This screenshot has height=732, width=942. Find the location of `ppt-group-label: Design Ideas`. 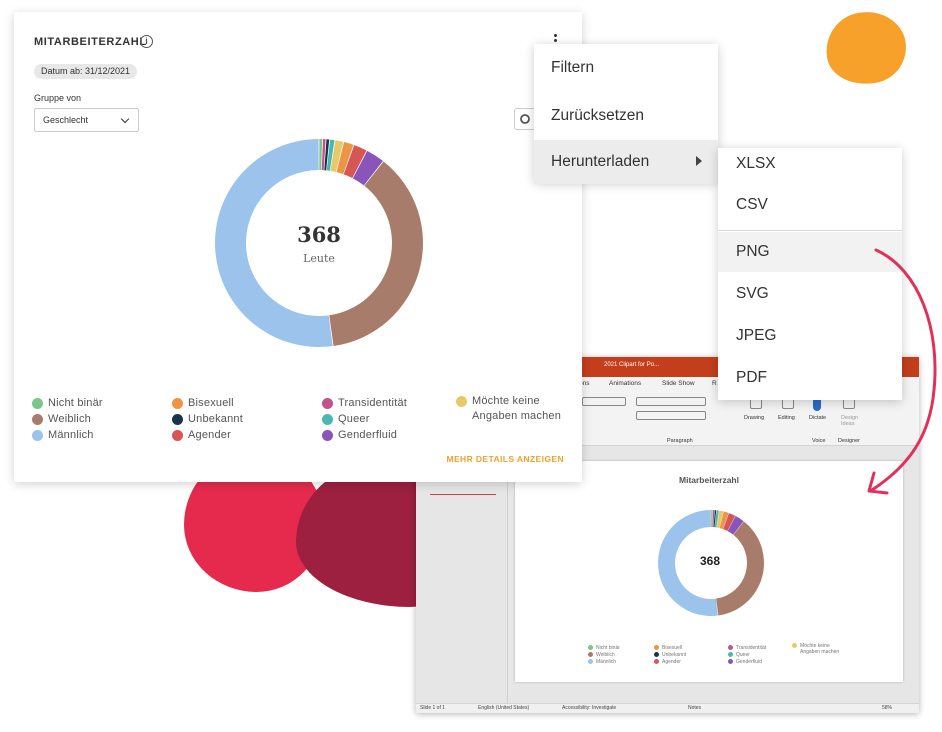

ppt-group-label: Design Ideas is located at coordinates (850, 421).